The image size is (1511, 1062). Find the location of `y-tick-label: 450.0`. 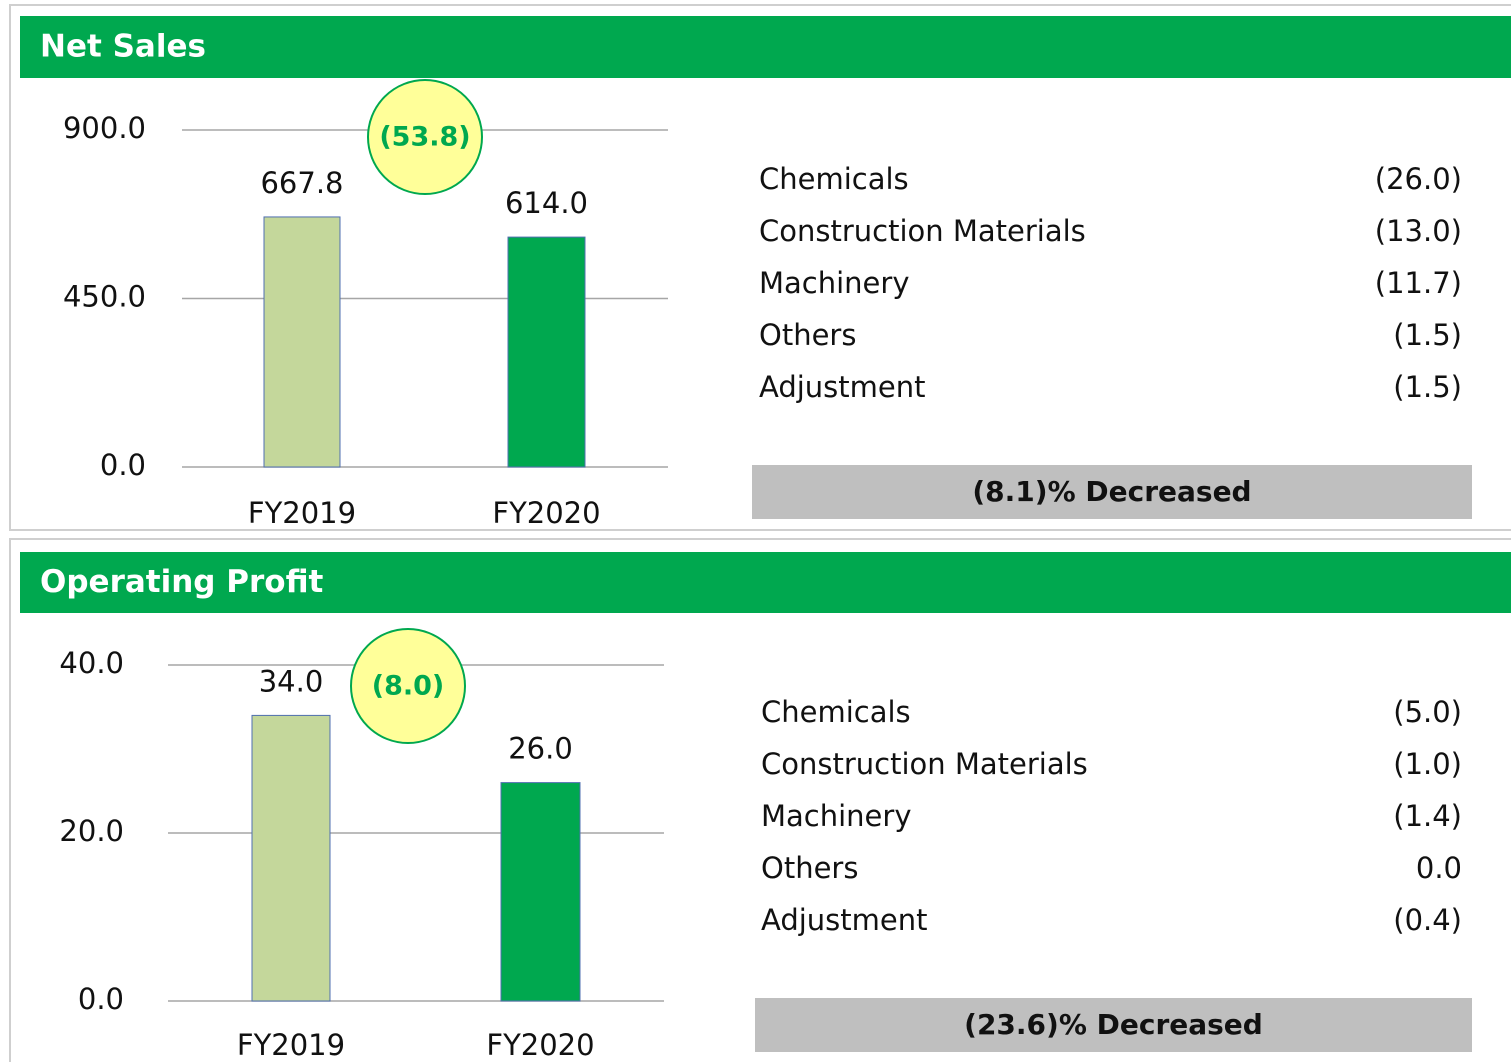

y-tick-label: 450.0 is located at coordinates (104, 297).